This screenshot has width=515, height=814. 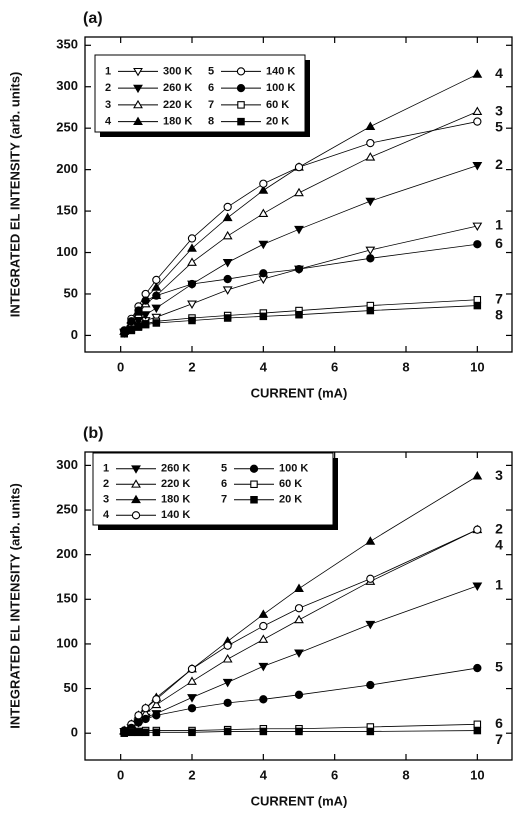 What do you see at coordinates (74, 334) in the screenshot?
I see `y-tick-label: 0` at bounding box center [74, 334].